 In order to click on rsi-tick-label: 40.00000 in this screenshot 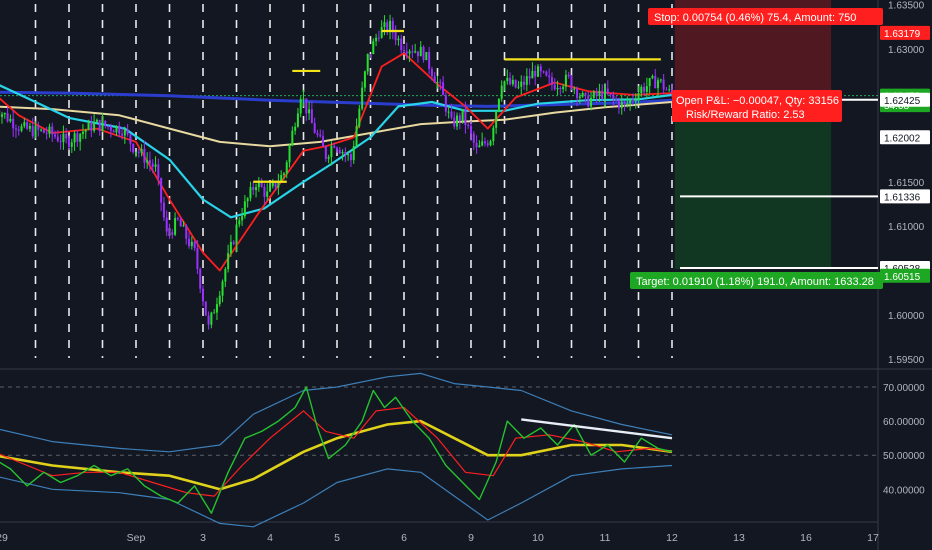, I will do `click(904, 490)`.